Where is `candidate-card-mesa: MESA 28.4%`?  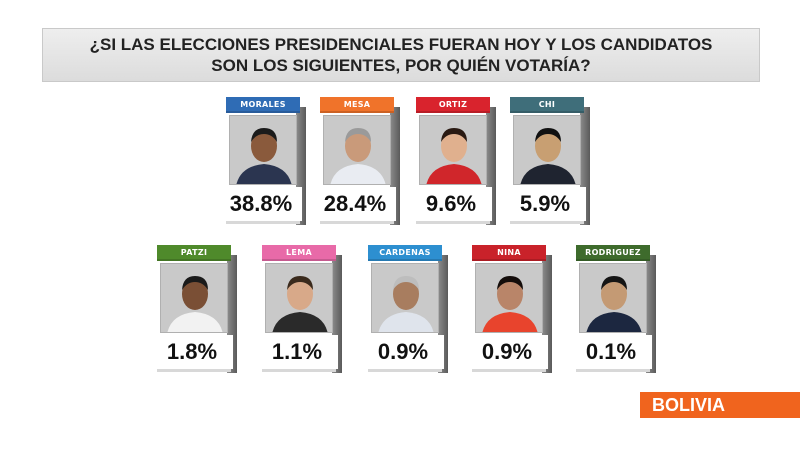 candidate-card-mesa: MESA 28.4% is located at coordinates (357, 161).